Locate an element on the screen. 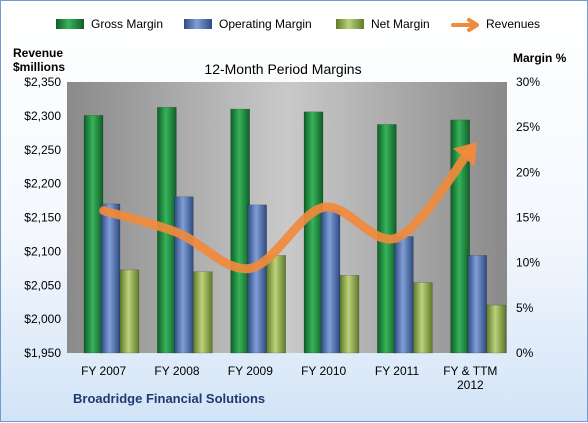 The height and width of the screenshot is (423, 588). x-tick-label: FY 2008 is located at coordinates (176, 371).